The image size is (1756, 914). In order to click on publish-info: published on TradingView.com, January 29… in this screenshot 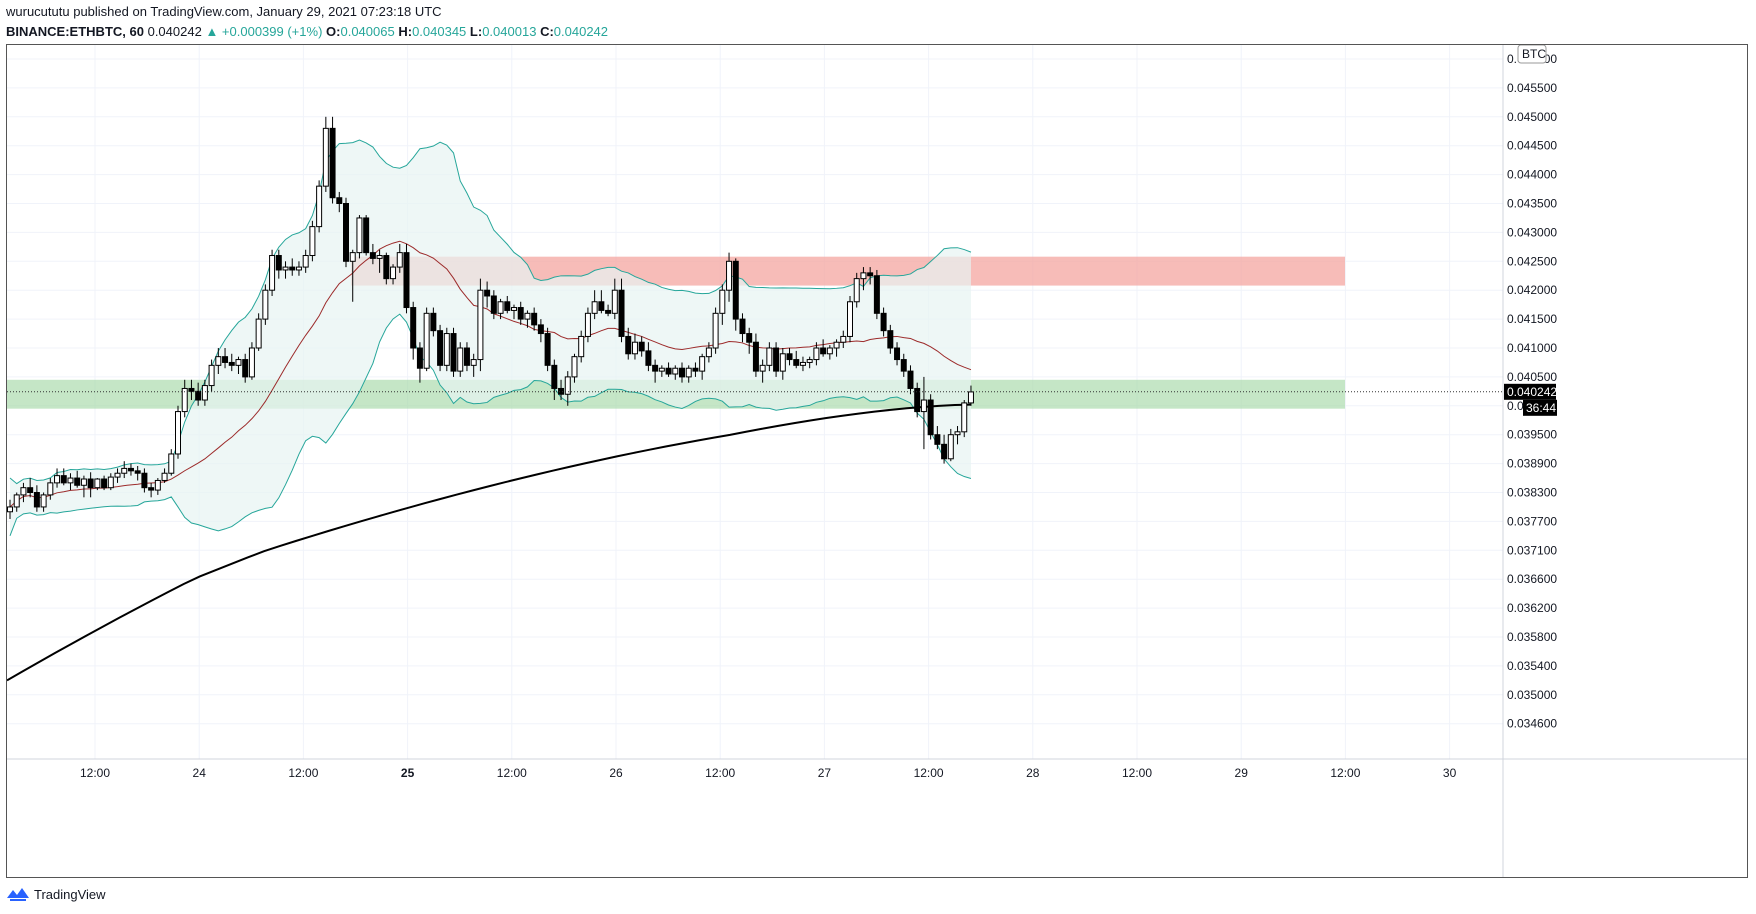, I will do `click(257, 11)`.